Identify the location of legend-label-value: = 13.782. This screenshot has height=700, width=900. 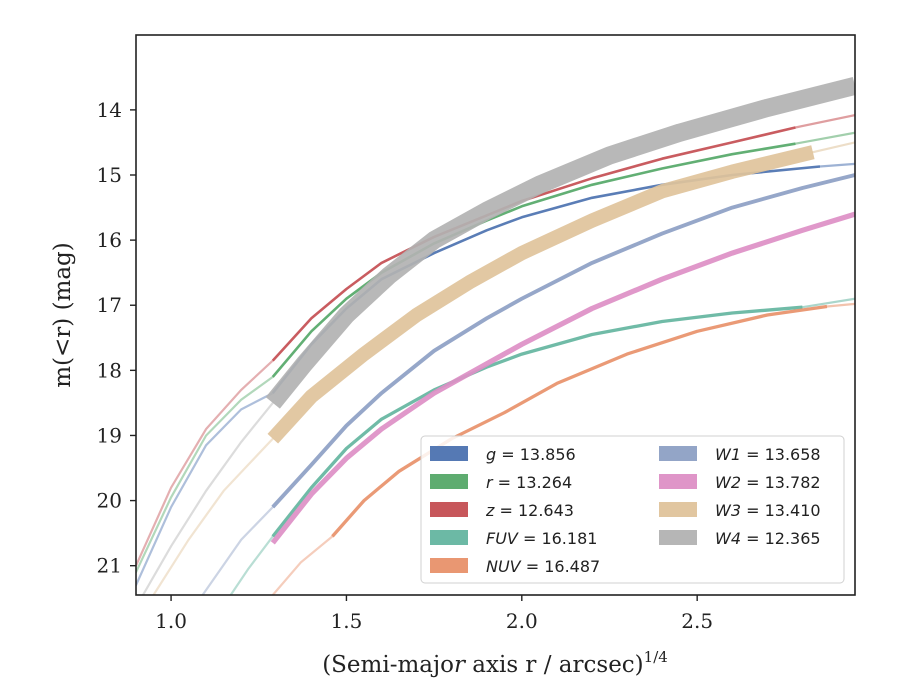
(781, 482).